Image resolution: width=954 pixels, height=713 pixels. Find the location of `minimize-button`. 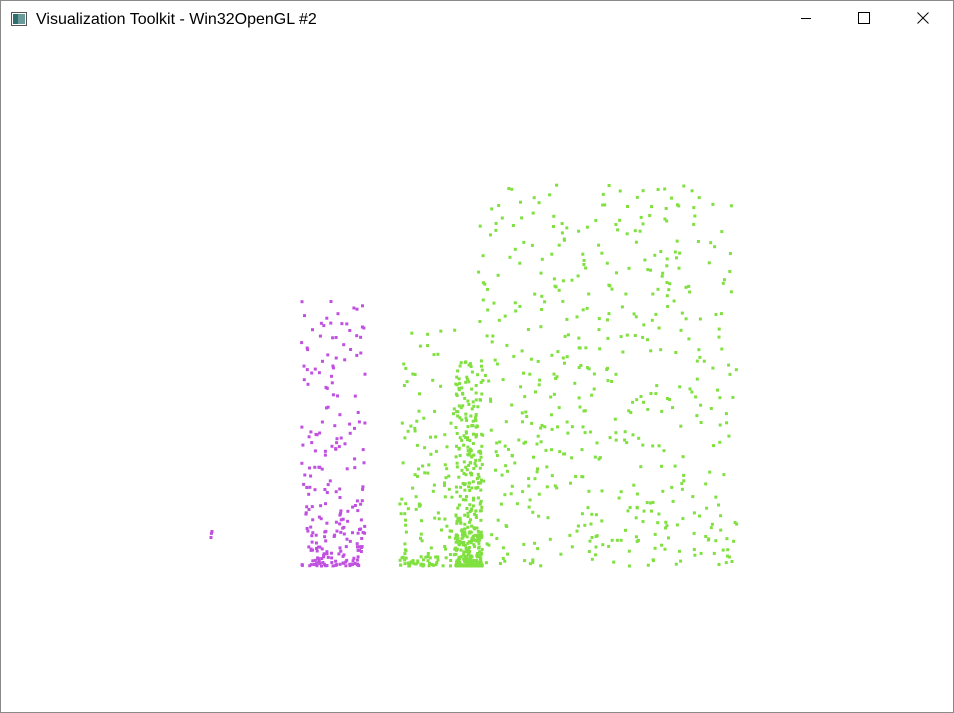

minimize-button is located at coordinates (806, 19).